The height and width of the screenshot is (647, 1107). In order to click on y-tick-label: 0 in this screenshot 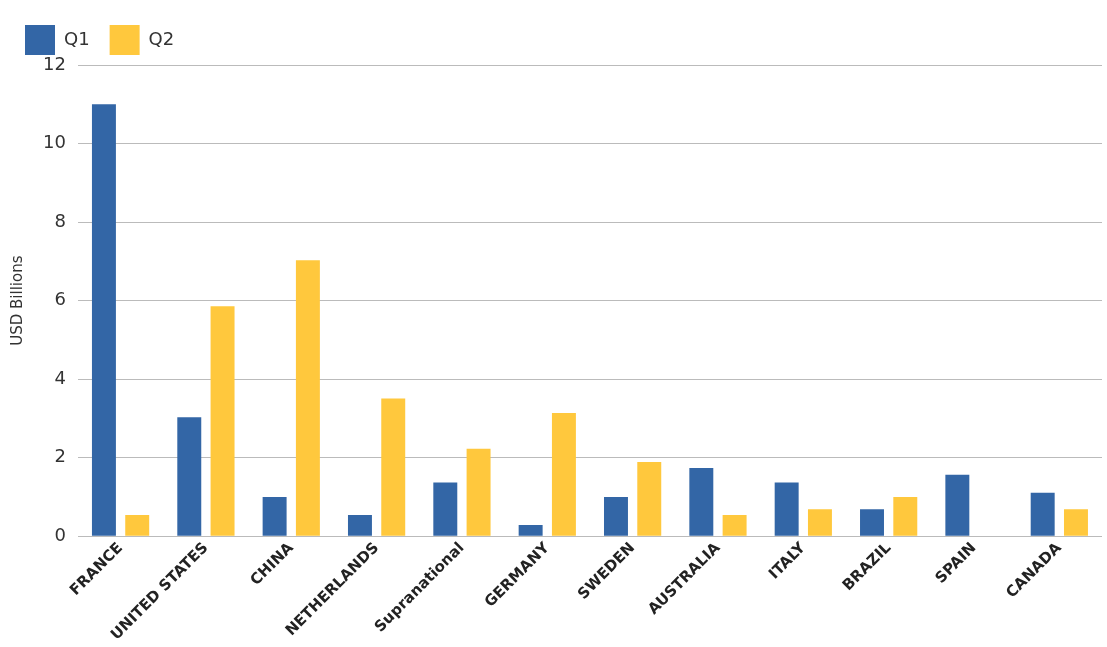, I will do `click(60, 534)`.